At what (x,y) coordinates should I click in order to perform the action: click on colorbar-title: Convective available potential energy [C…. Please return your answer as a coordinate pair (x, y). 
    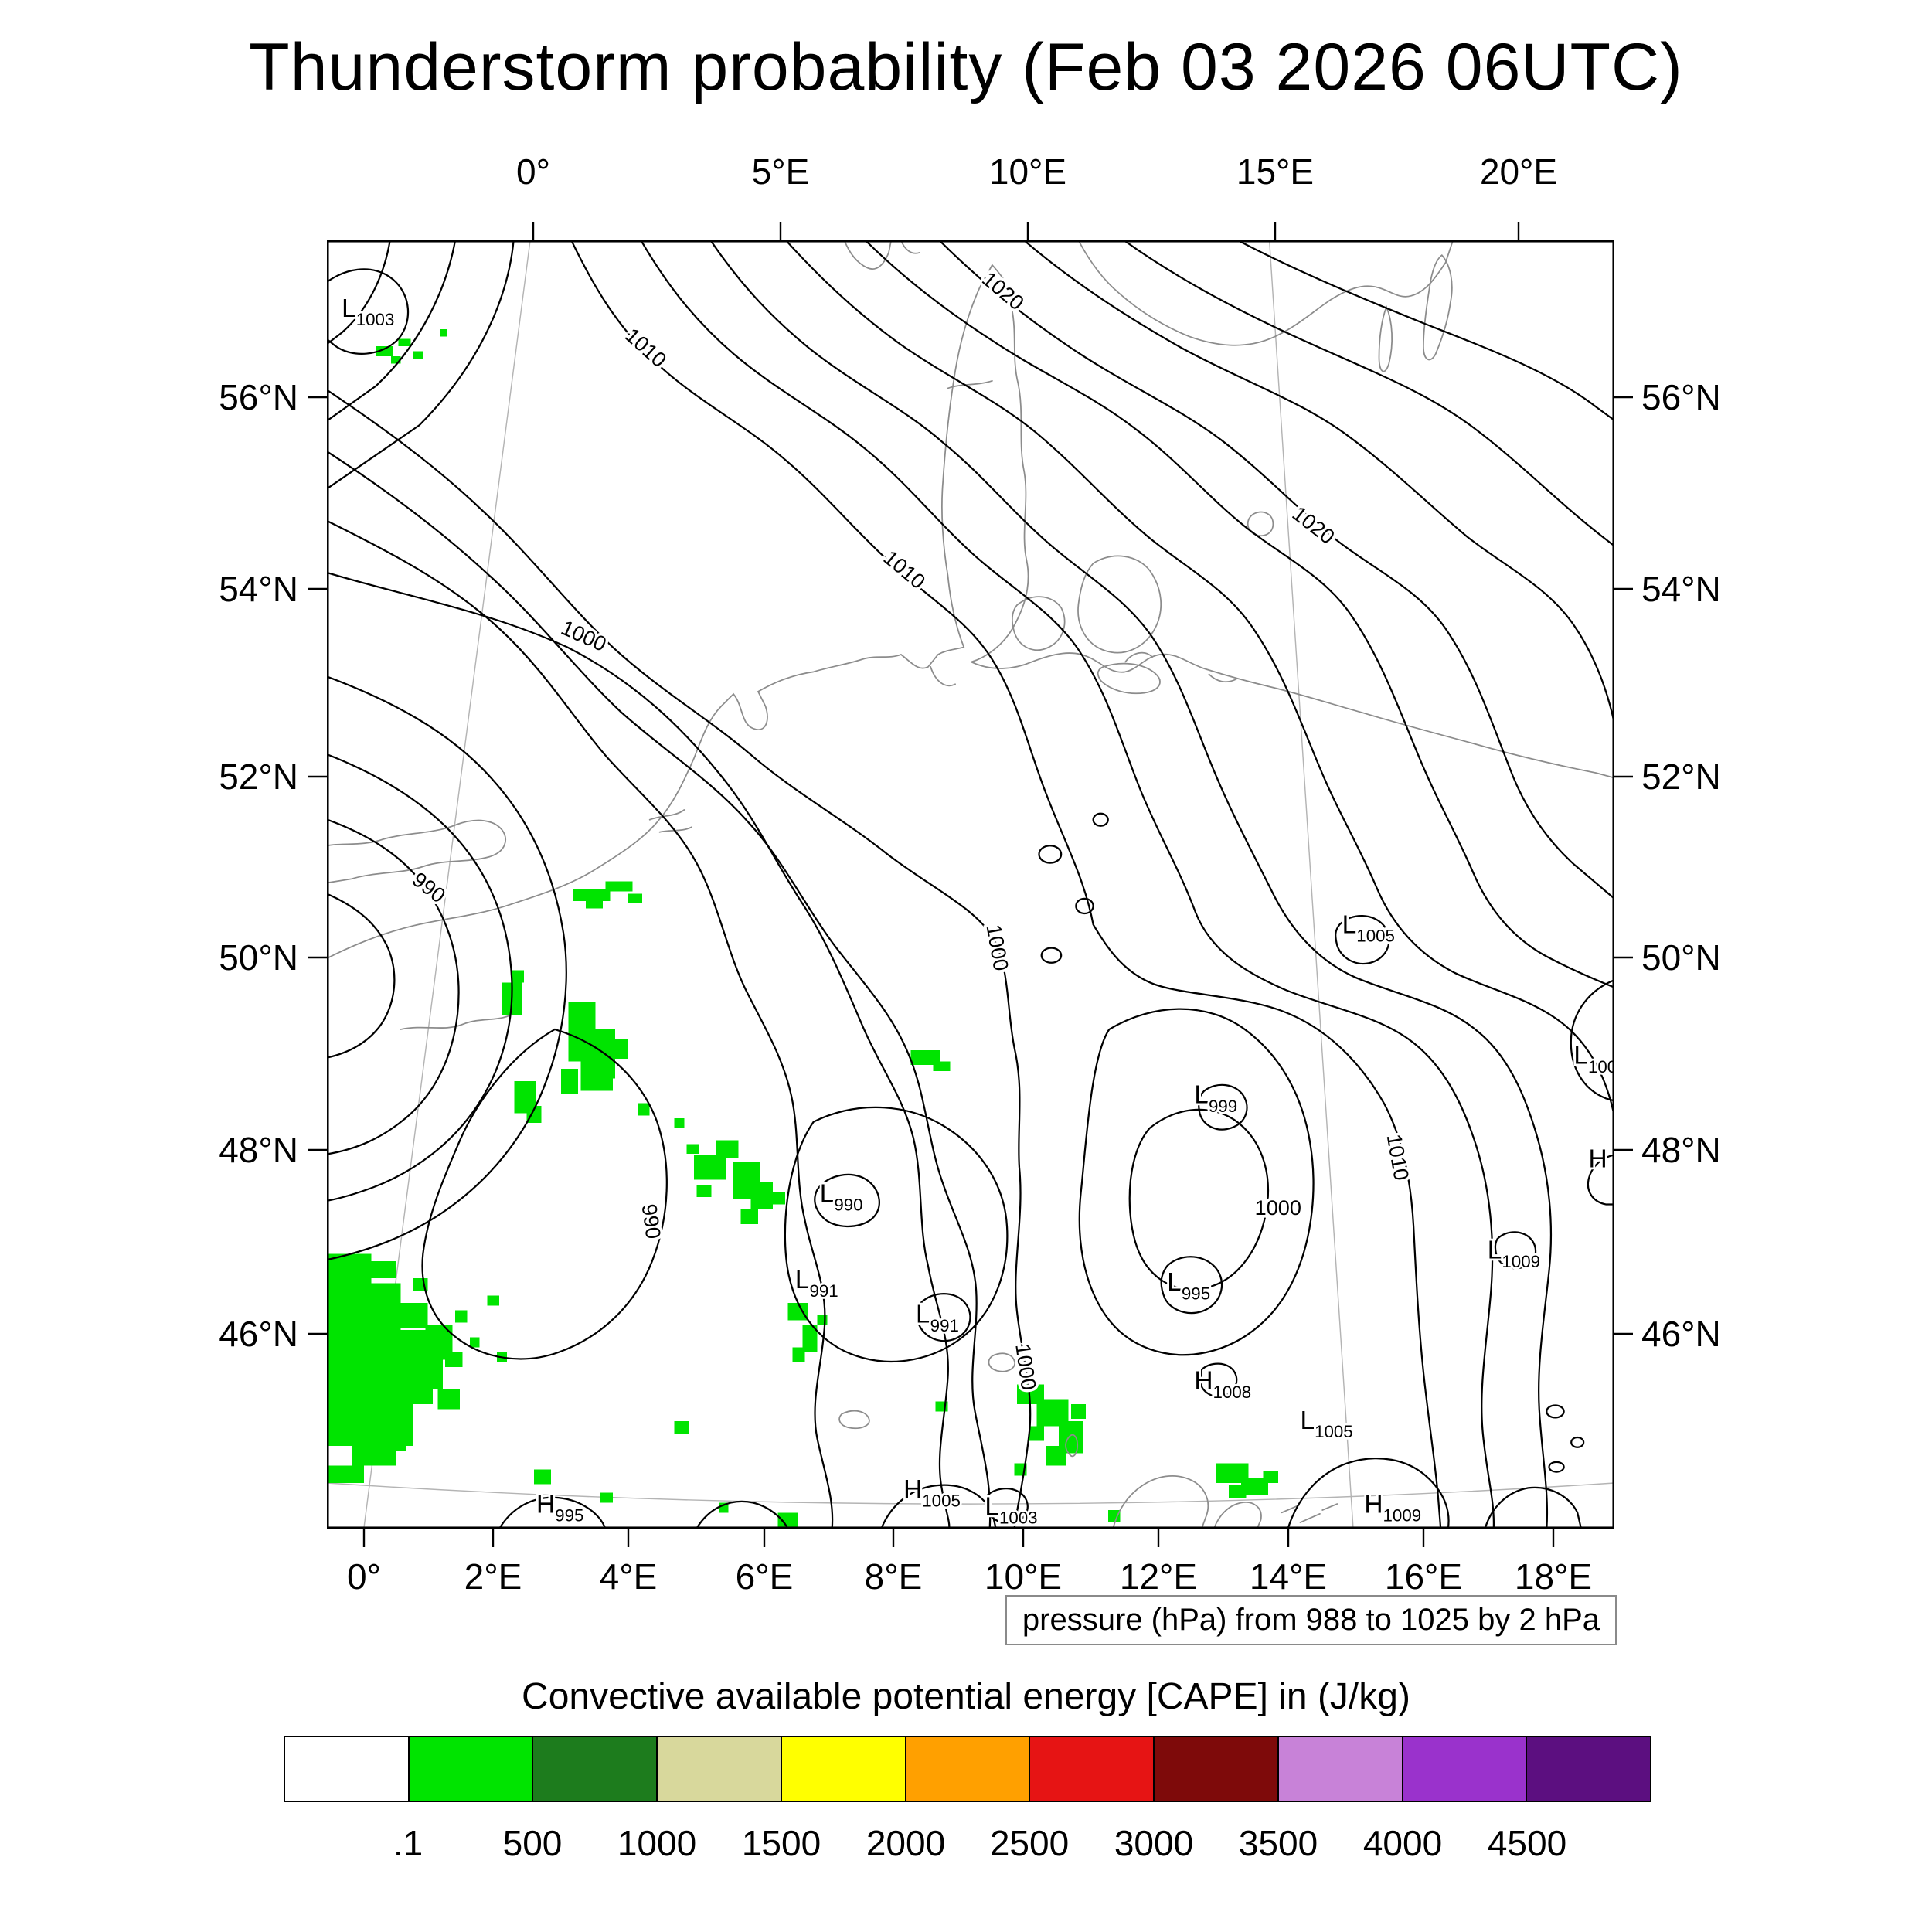
    Looking at the image, I should click on (966, 1697).